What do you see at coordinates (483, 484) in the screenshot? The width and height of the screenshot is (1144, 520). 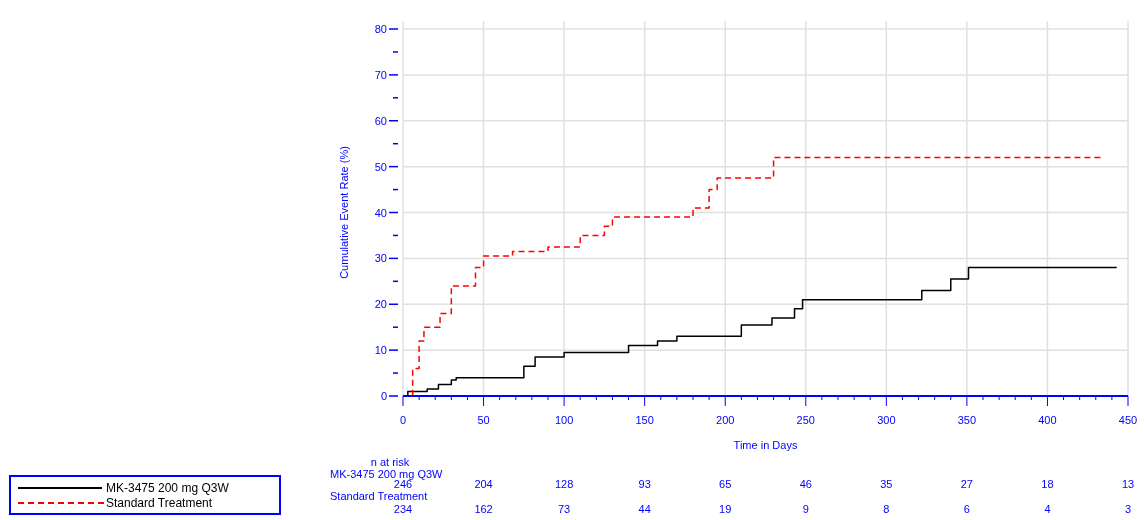 I see `text: 204` at bounding box center [483, 484].